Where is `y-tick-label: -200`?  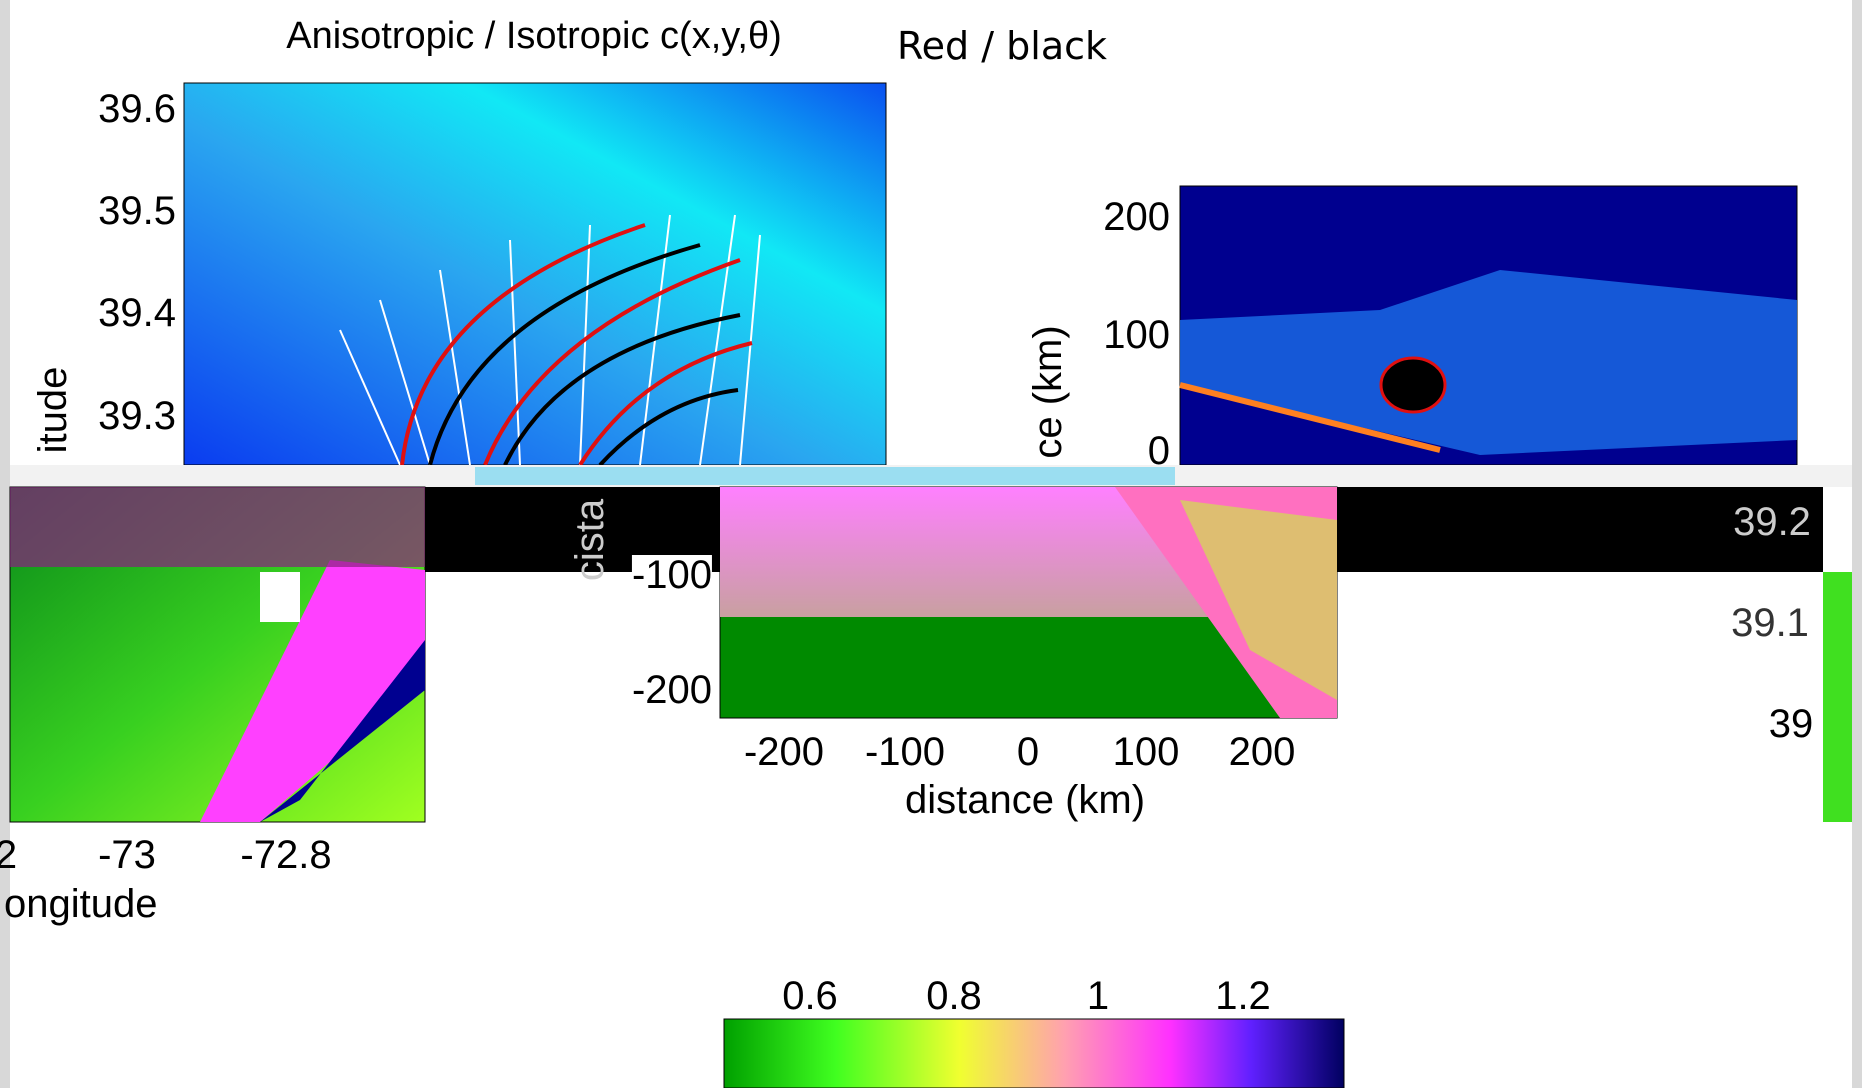 y-tick-label: -200 is located at coordinates (671, 690).